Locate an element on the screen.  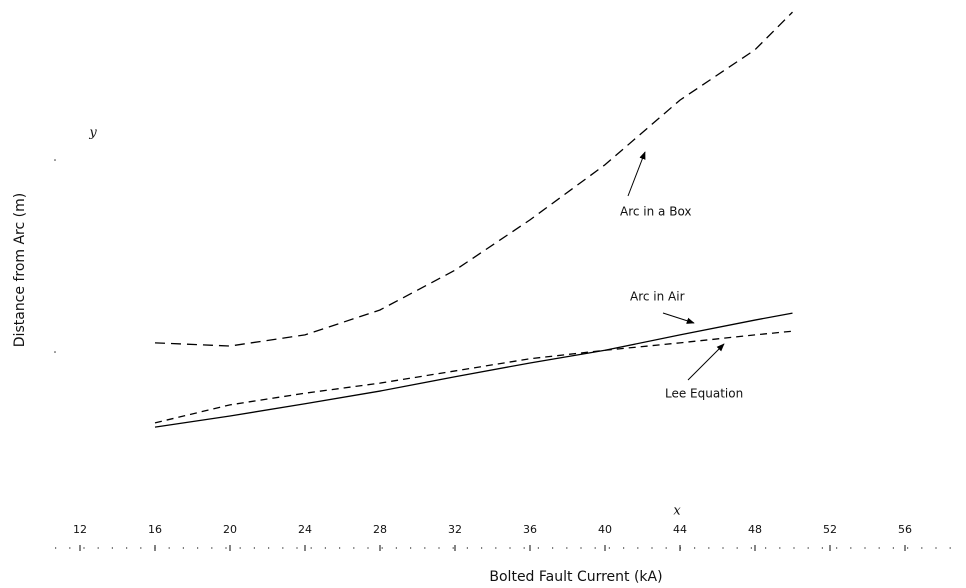
y-axis-label: Distance from Arc (m) is located at coordinates (20, 270).